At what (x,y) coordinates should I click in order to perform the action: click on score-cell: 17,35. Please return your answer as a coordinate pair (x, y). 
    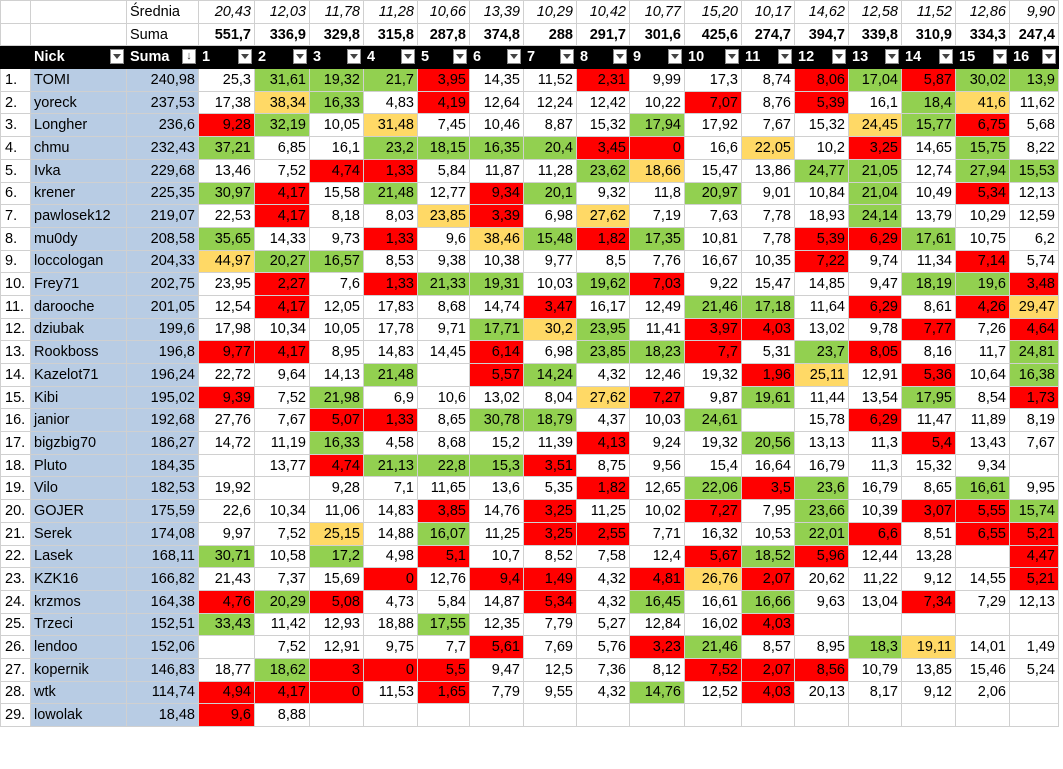
    Looking at the image, I should click on (657, 238).